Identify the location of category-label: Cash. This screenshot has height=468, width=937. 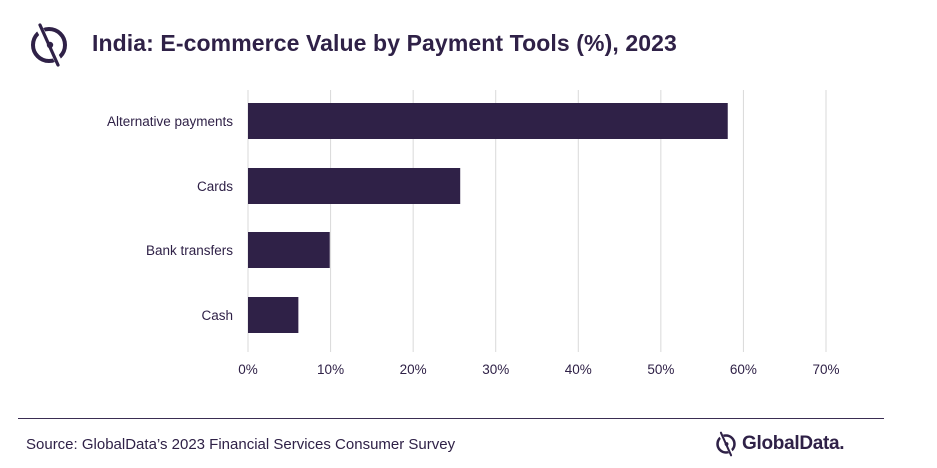
(217, 315).